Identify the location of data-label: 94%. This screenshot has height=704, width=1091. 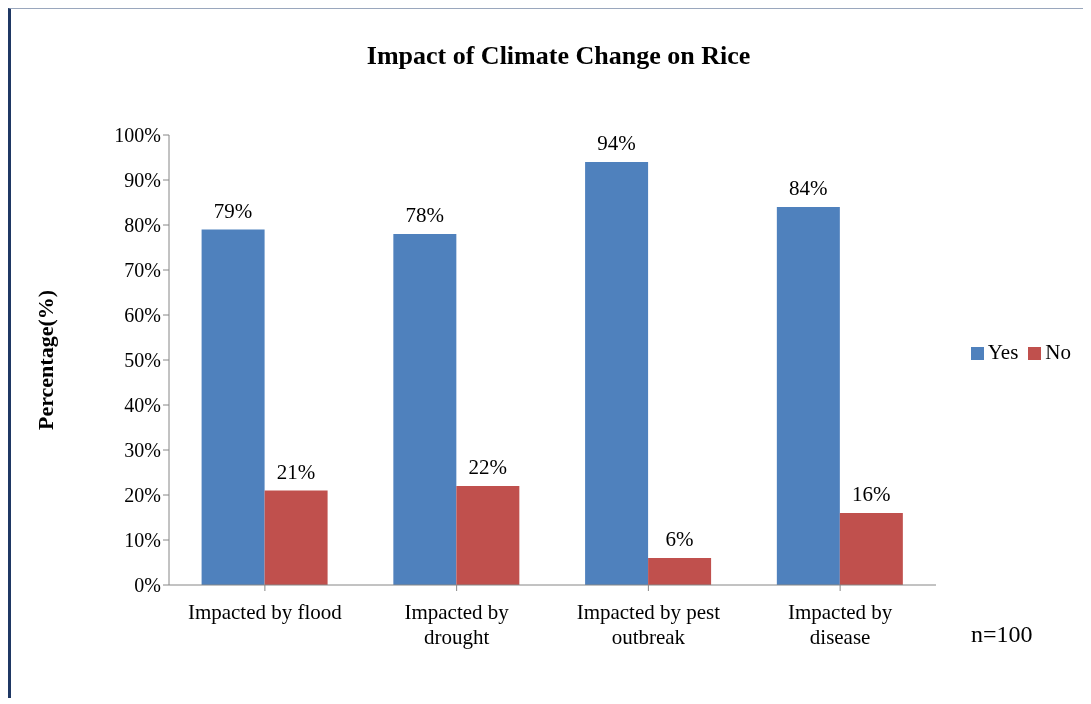
(616, 143).